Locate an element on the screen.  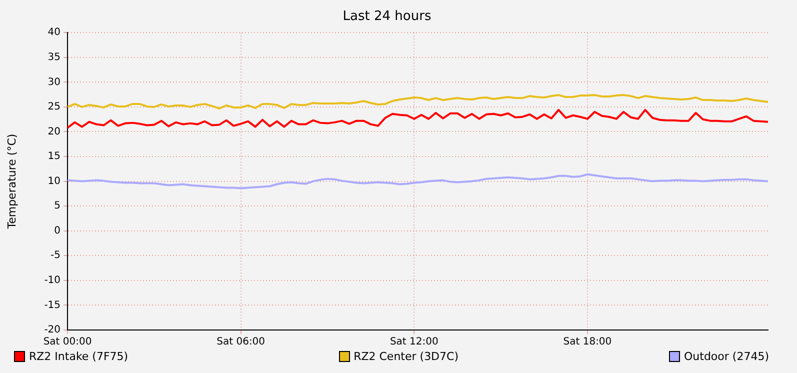
y-tick-label: 15 is located at coordinates (54, 156).